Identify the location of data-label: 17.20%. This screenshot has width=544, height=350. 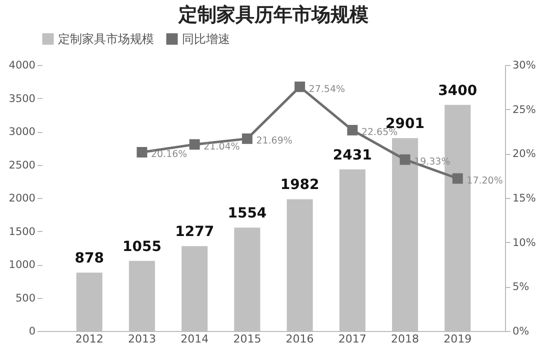
(484, 180).